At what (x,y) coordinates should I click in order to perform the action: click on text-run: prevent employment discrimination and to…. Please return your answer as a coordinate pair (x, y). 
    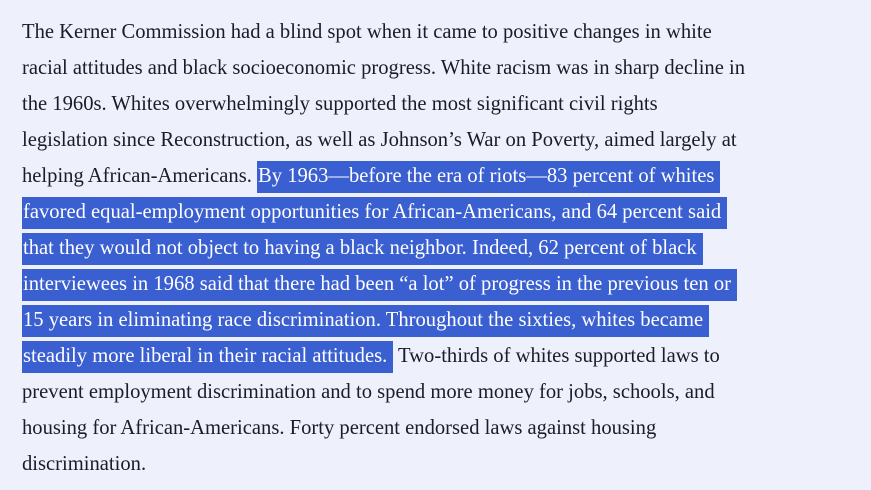
    Looking at the image, I should click on (368, 392).